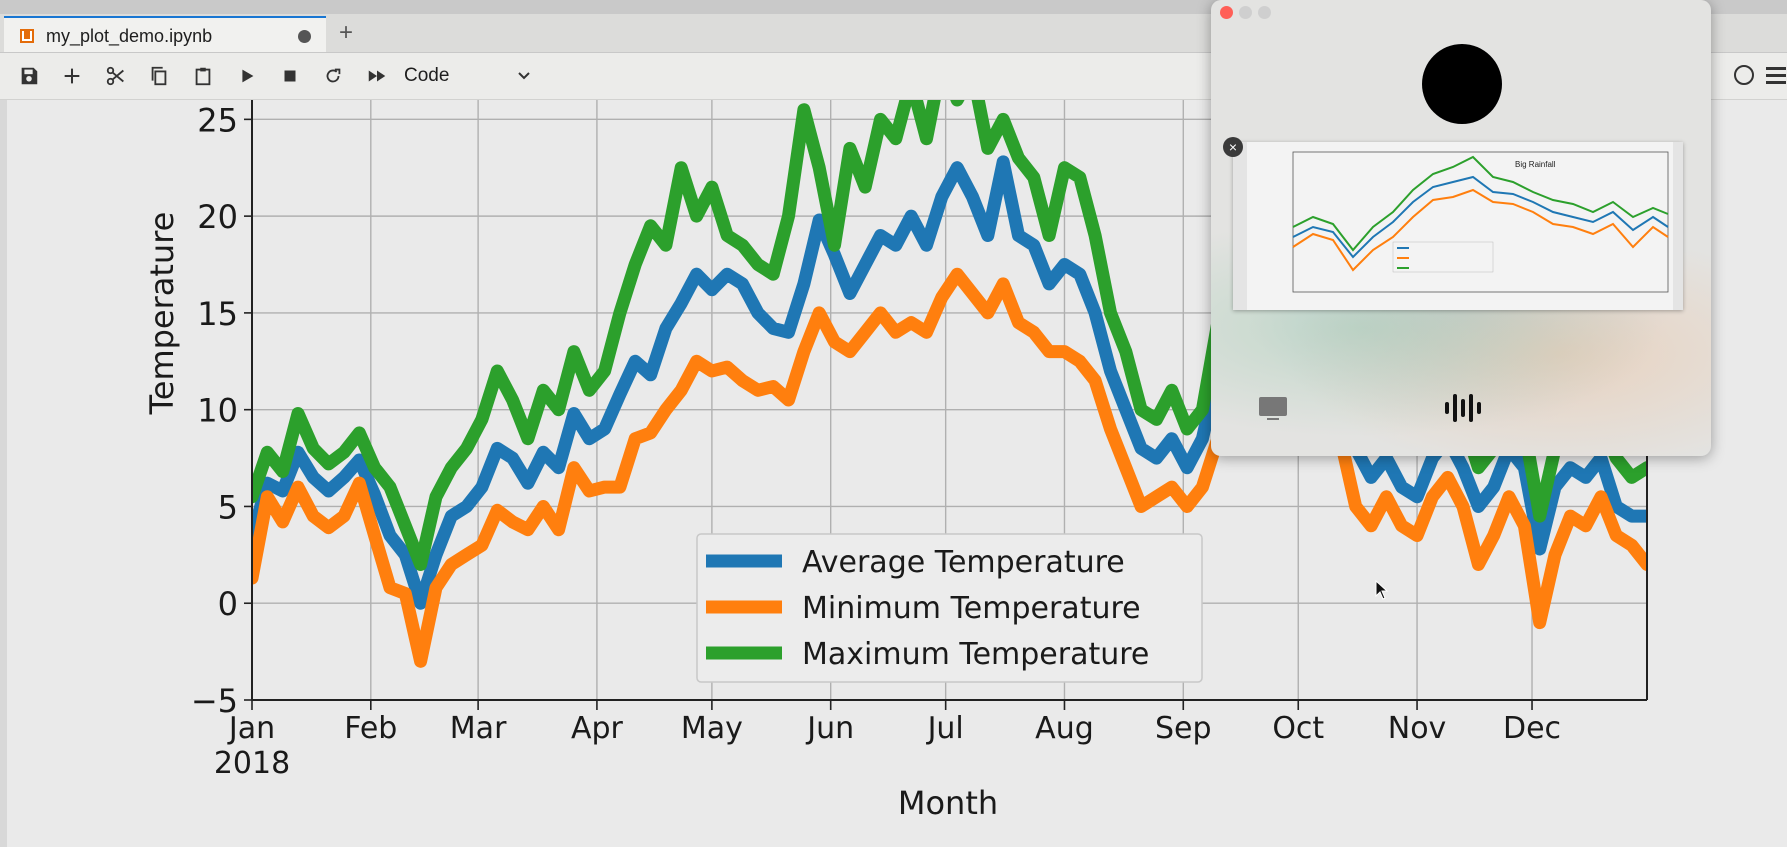 This screenshot has height=847, width=1787. Describe the element at coordinates (29, 76) in the screenshot. I see `save-icon` at that location.